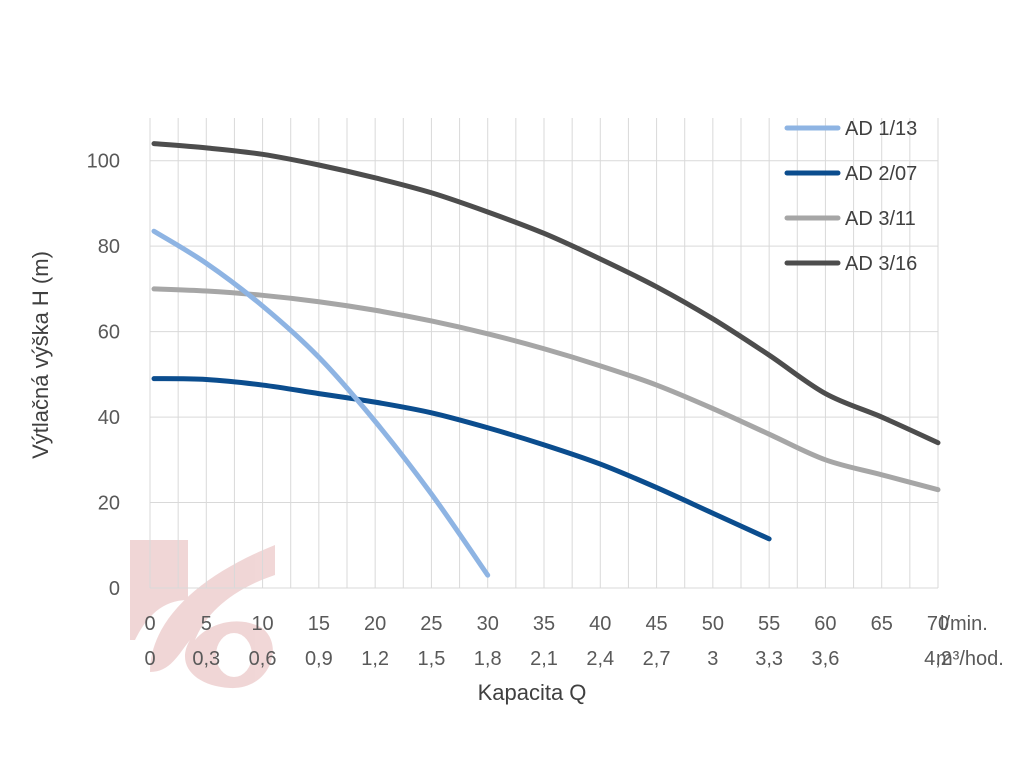 The width and height of the screenshot is (1024, 768). I want to click on x-secondary-tick-label: 2,7, so click(657, 659).